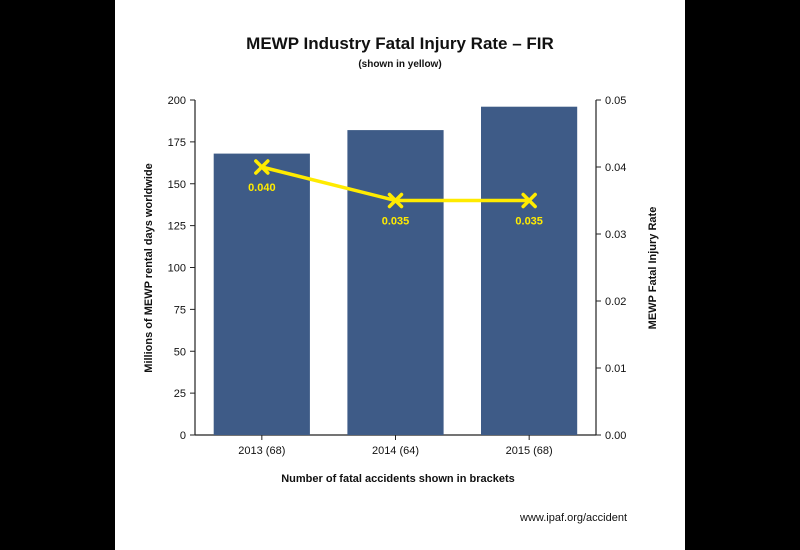 The image size is (800, 550). Describe the element at coordinates (573, 518) in the screenshot. I see `source-url: www.ipaf.org/accident` at that location.